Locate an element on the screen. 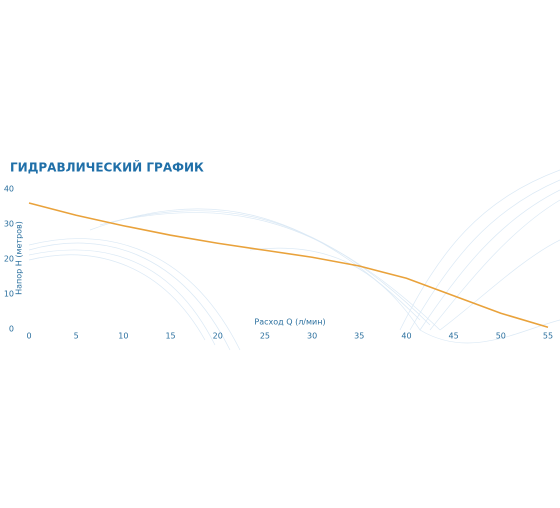 This screenshot has height=508, width=560. x-tick-label: 45 is located at coordinates (454, 336).